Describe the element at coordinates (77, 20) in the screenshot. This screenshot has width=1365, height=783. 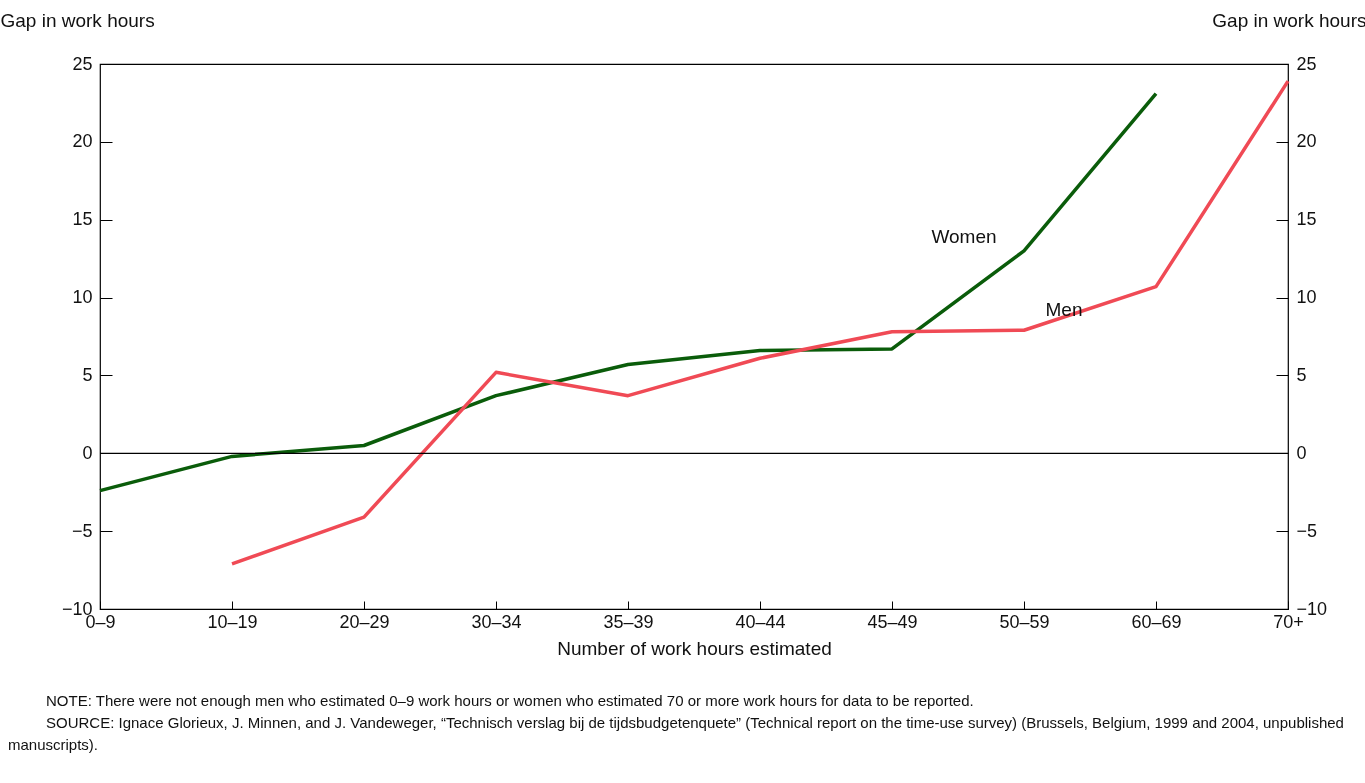
I see `y-axis-title: Gap in work hours` at that location.